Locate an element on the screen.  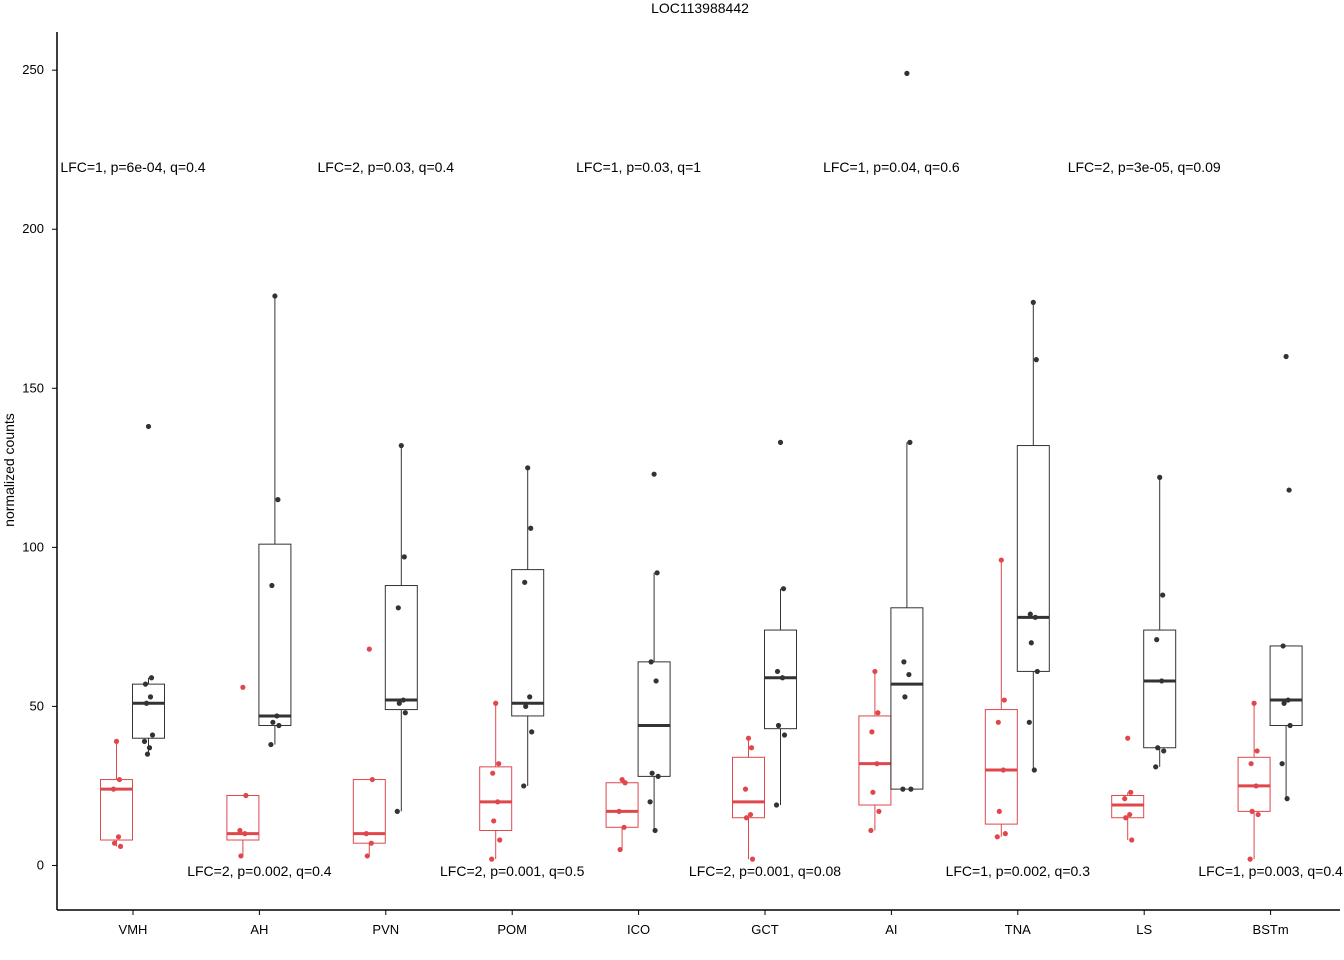
stat-annotation: LFC=2, p=3e-05, q=0.09 is located at coordinates (1144, 167).